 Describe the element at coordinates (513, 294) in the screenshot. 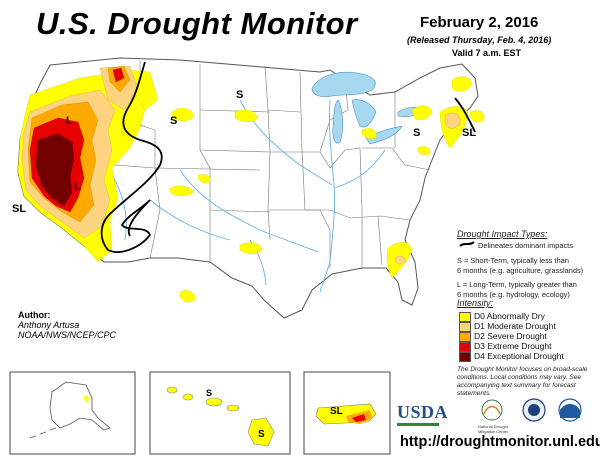

I see `l-definition-line2: 6 months (e.g. hydrology, ecology)` at that location.